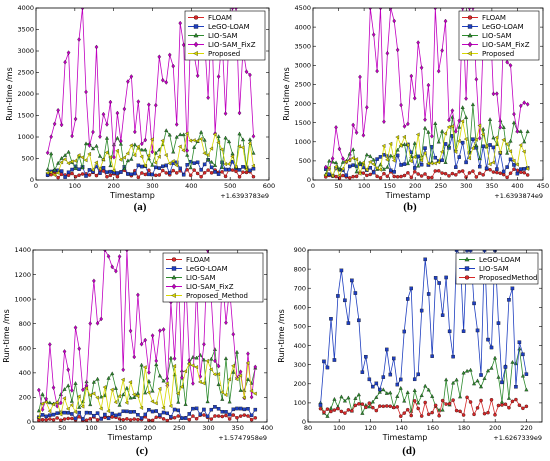  What do you see at coordinates (300, 365) in the screenshot?
I see `y-tick-label: 300` at bounding box center [300, 365].